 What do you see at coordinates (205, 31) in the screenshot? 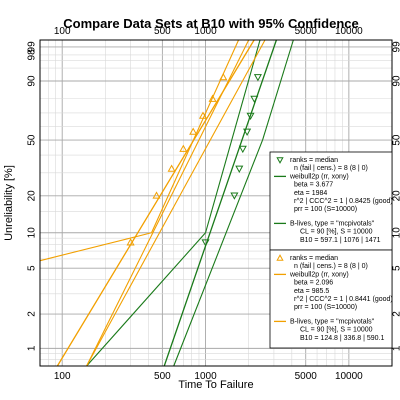
I see `x-tick-label-top: 1000` at bounding box center [205, 31].